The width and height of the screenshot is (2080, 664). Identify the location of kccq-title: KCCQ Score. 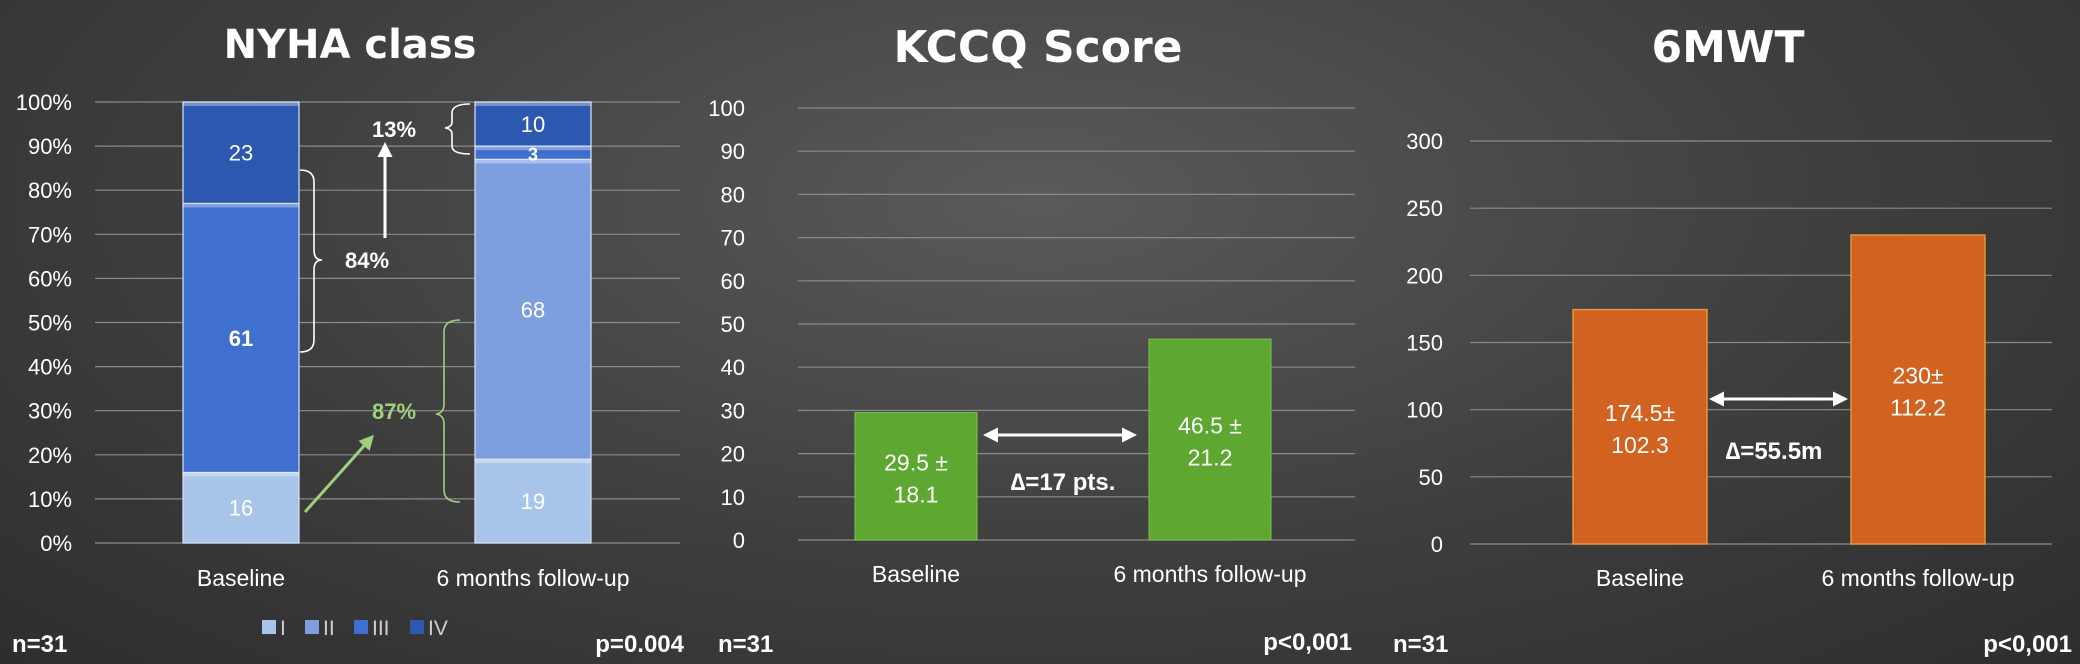
(1038, 47).